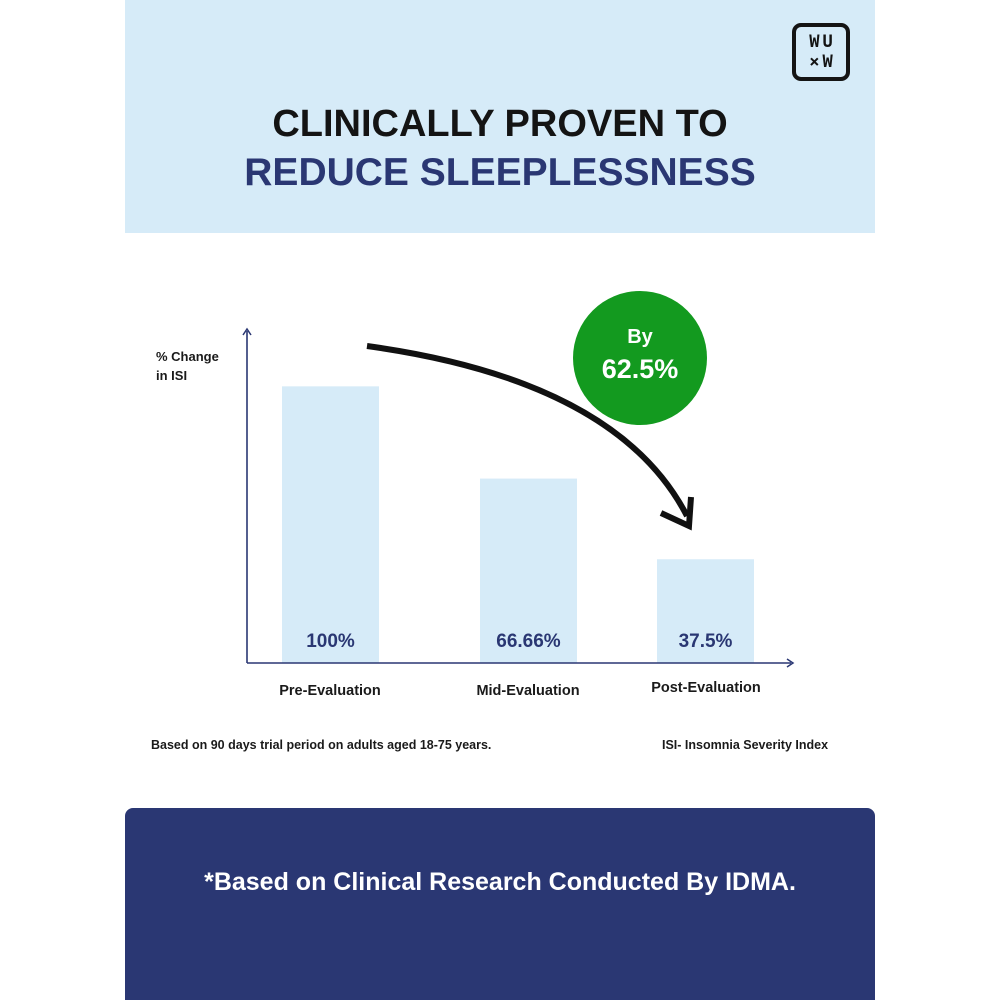  What do you see at coordinates (706, 688) in the screenshot?
I see `x-tick-label: Post-Evaluation` at bounding box center [706, 688].